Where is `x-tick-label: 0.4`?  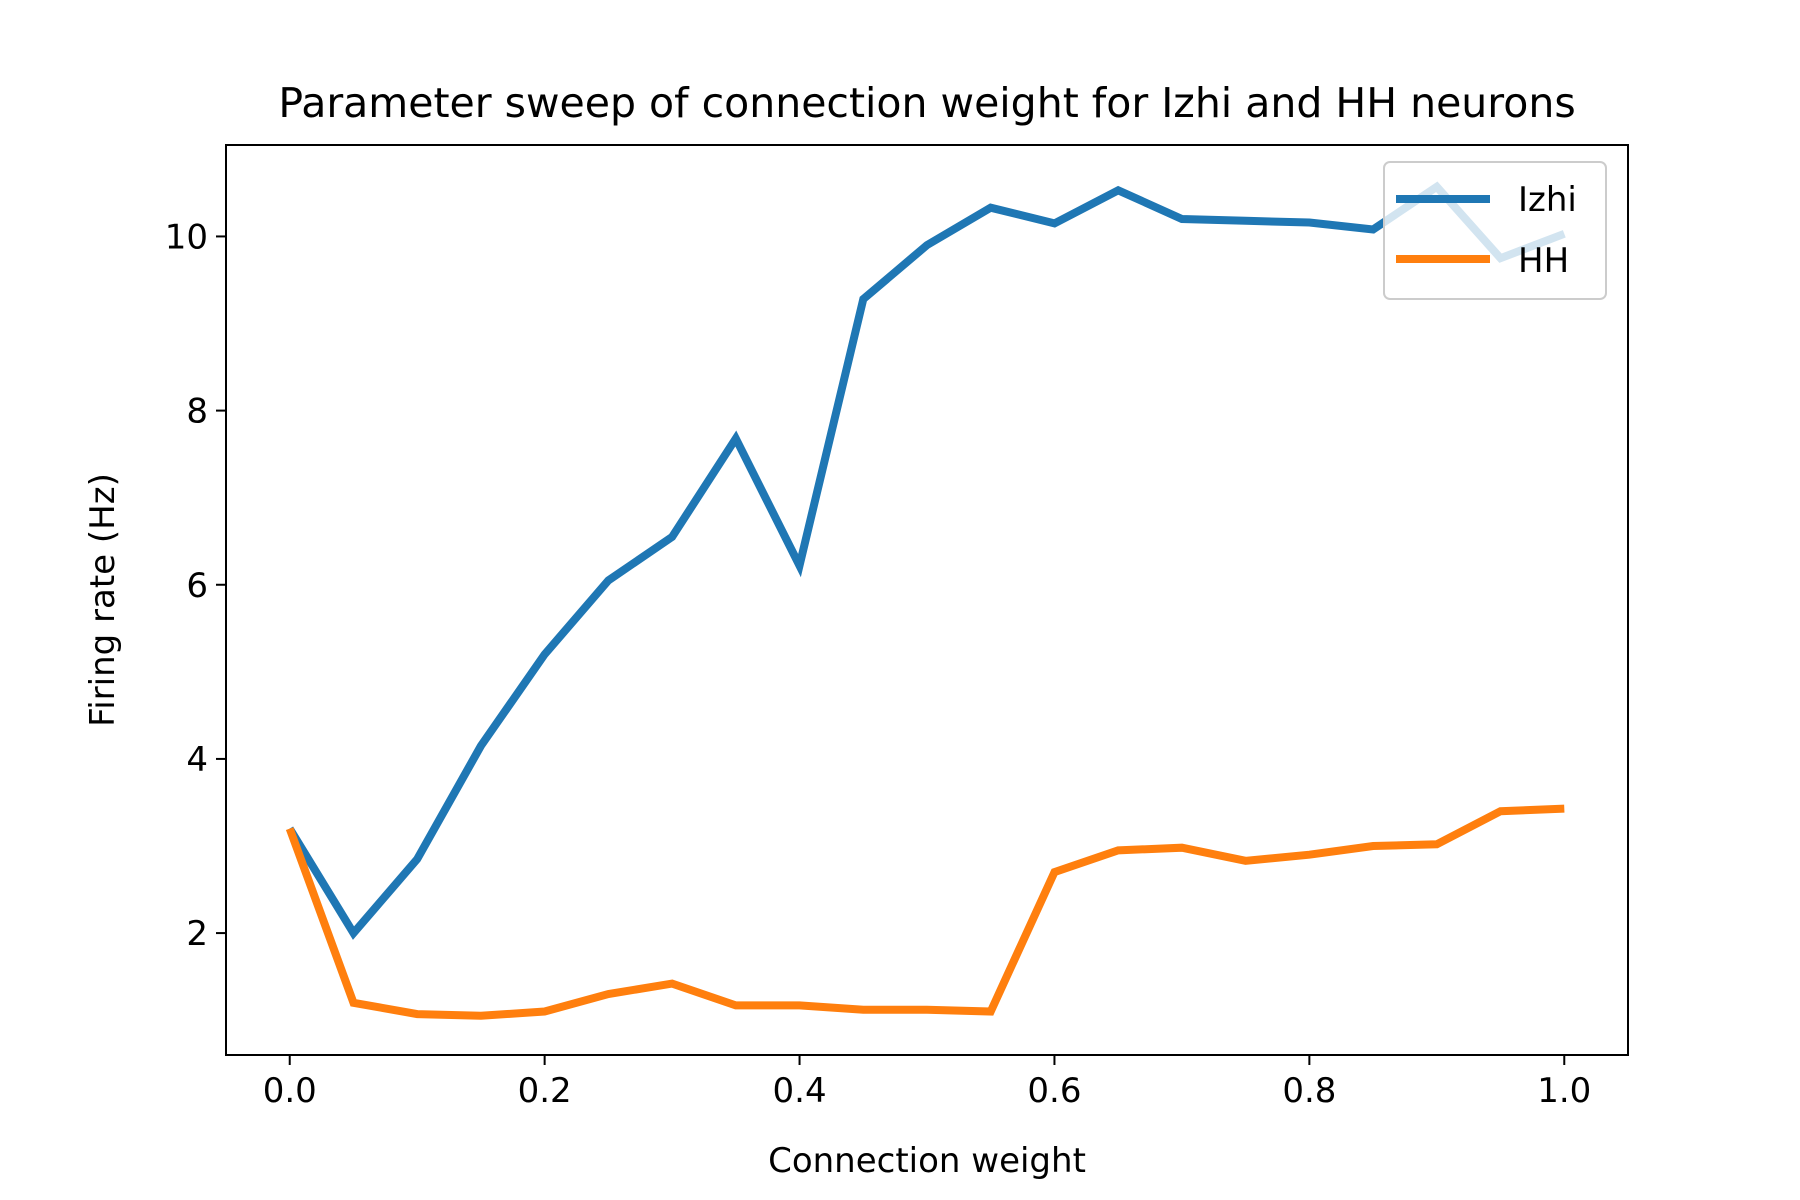 x-tick-label: 0.4 is located at coordinates (800, 1091).